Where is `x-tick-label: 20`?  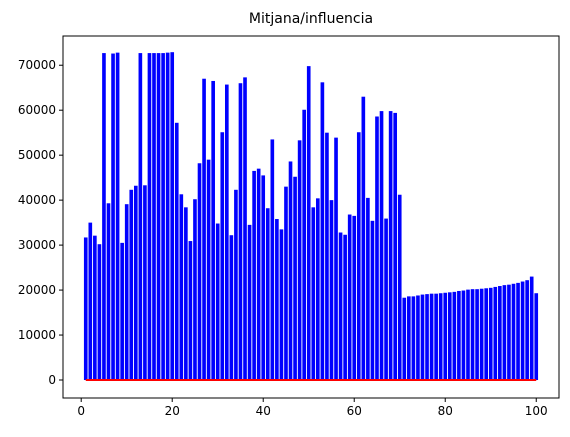 x-tick-label: 20 is located at coordinates (172, 411).